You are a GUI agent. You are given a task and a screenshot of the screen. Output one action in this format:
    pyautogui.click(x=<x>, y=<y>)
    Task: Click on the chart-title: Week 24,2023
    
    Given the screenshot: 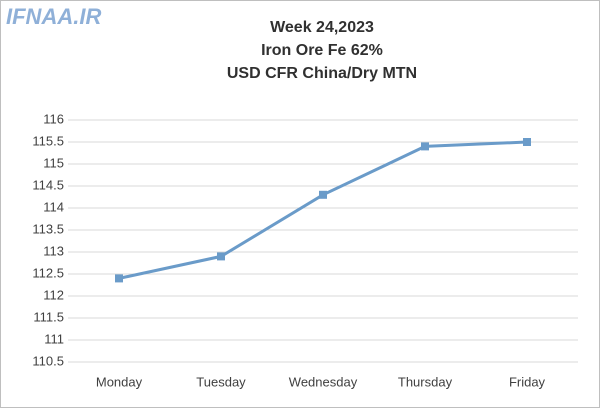 What is the action you would take?
    pyautogui.click(x=322, y=27)
    